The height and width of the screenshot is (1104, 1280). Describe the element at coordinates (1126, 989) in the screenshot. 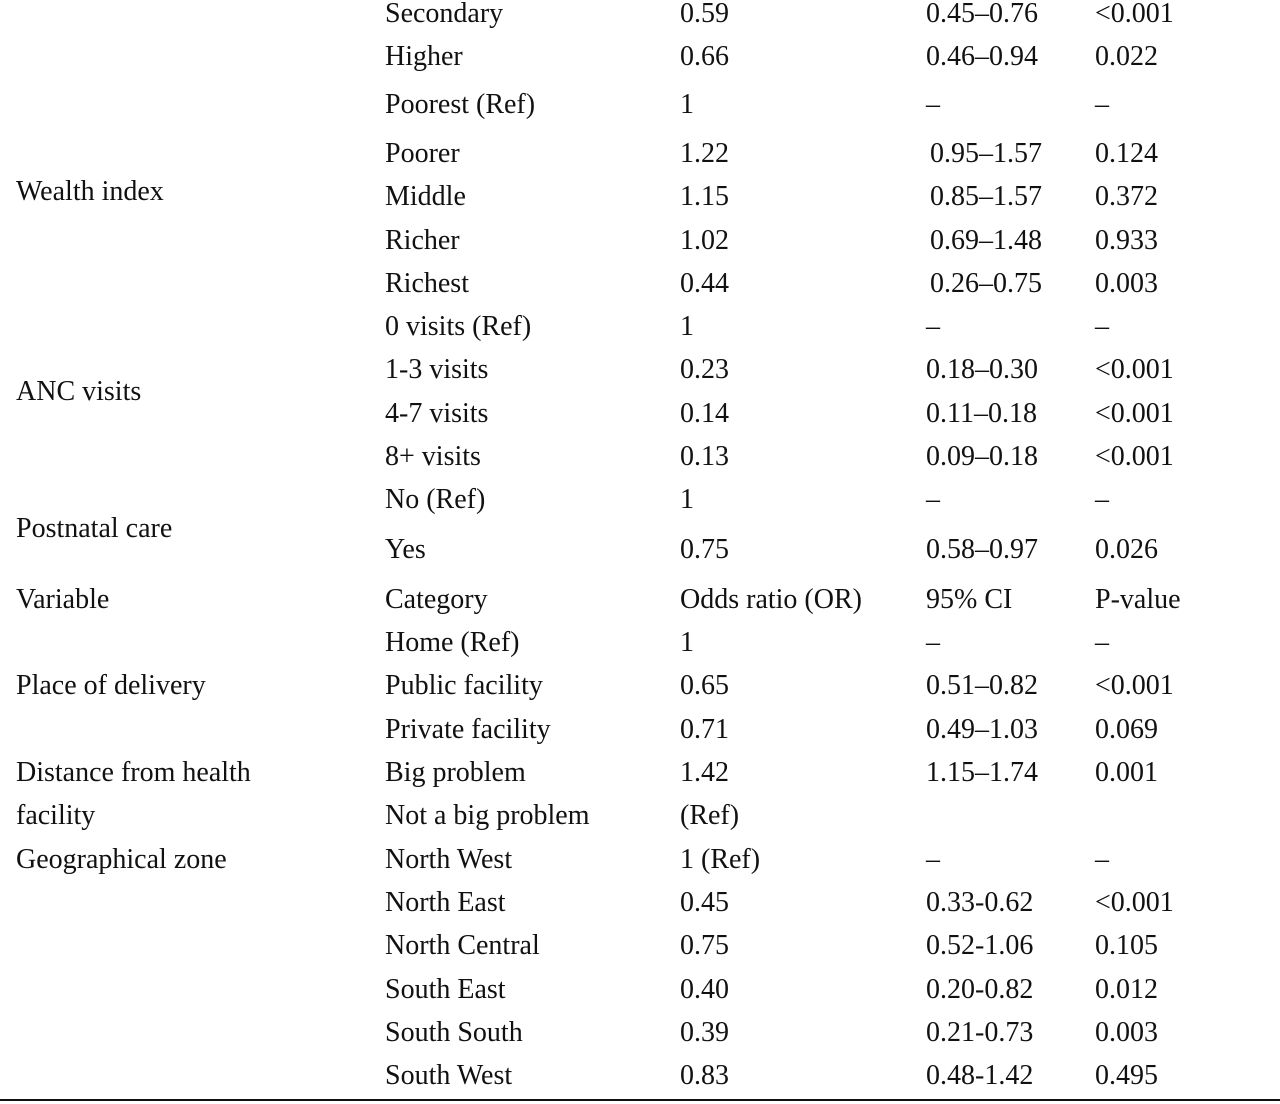

I see `p-value-cell: 0.012` at that location.